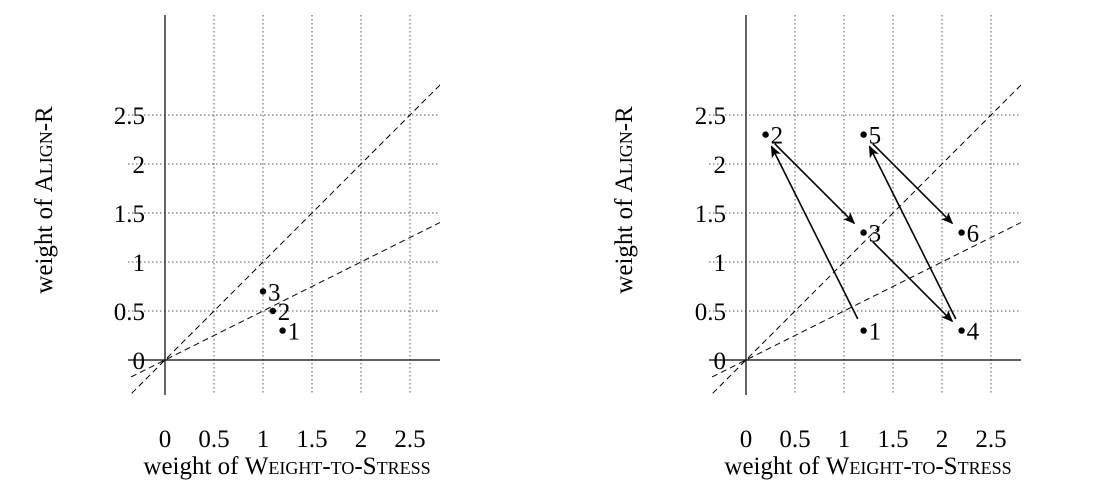 This screenshot has width=1097, height=480. Describe the element at coordinates (973, 332) in the screenshot. I see `data-point-label: 4` at that location.